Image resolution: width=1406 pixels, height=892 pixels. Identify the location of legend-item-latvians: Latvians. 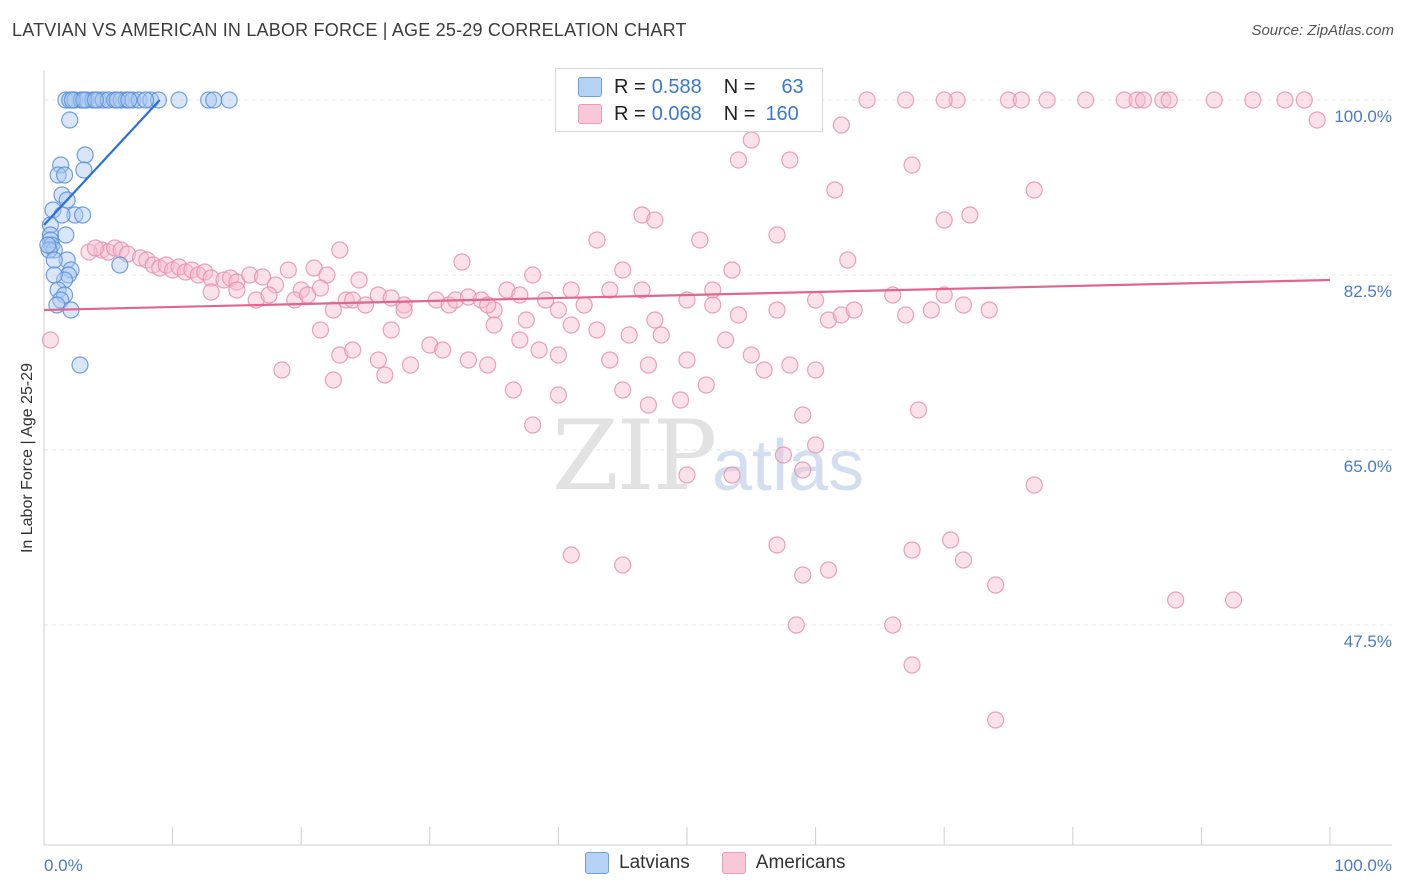
(637, 863).